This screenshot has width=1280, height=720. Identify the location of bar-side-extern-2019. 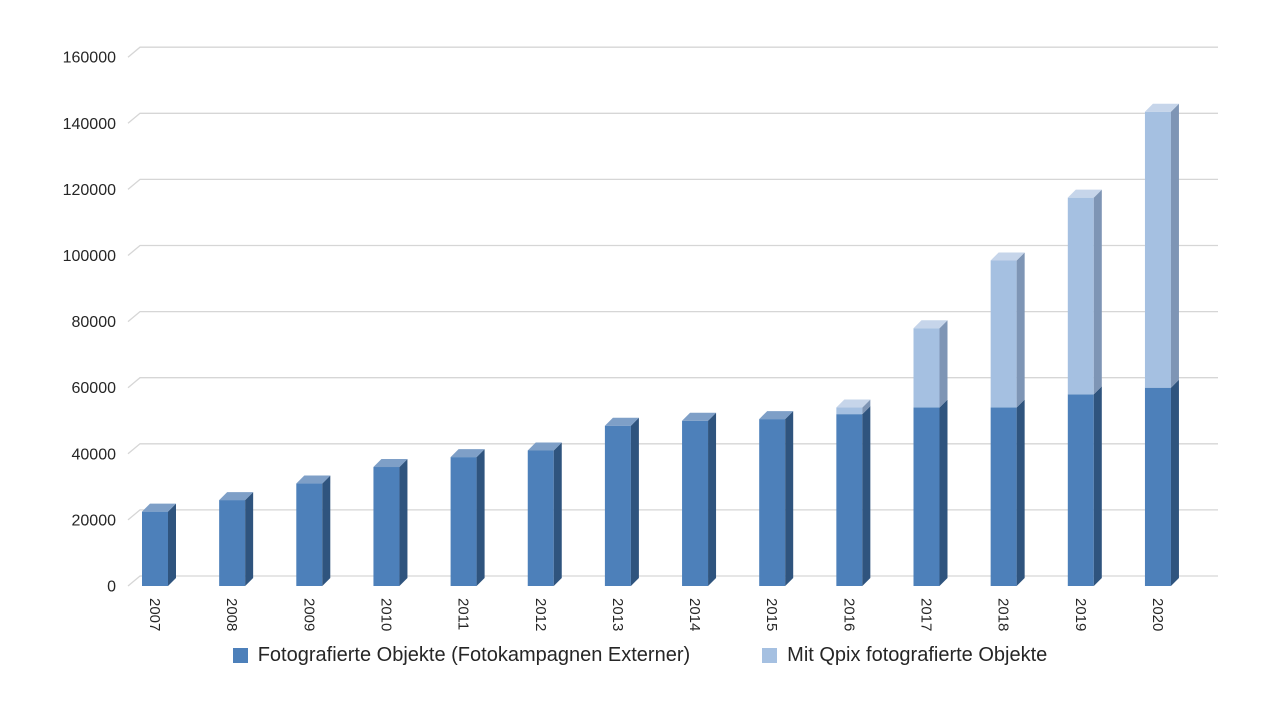
(1097, 486).